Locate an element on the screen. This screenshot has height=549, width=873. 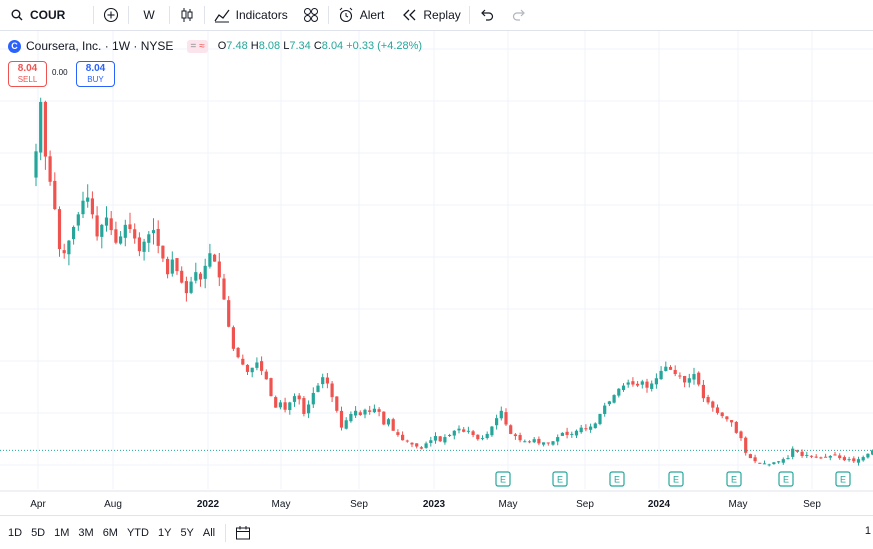
sell-price: 8.04 is located at coordinates (27, 68).